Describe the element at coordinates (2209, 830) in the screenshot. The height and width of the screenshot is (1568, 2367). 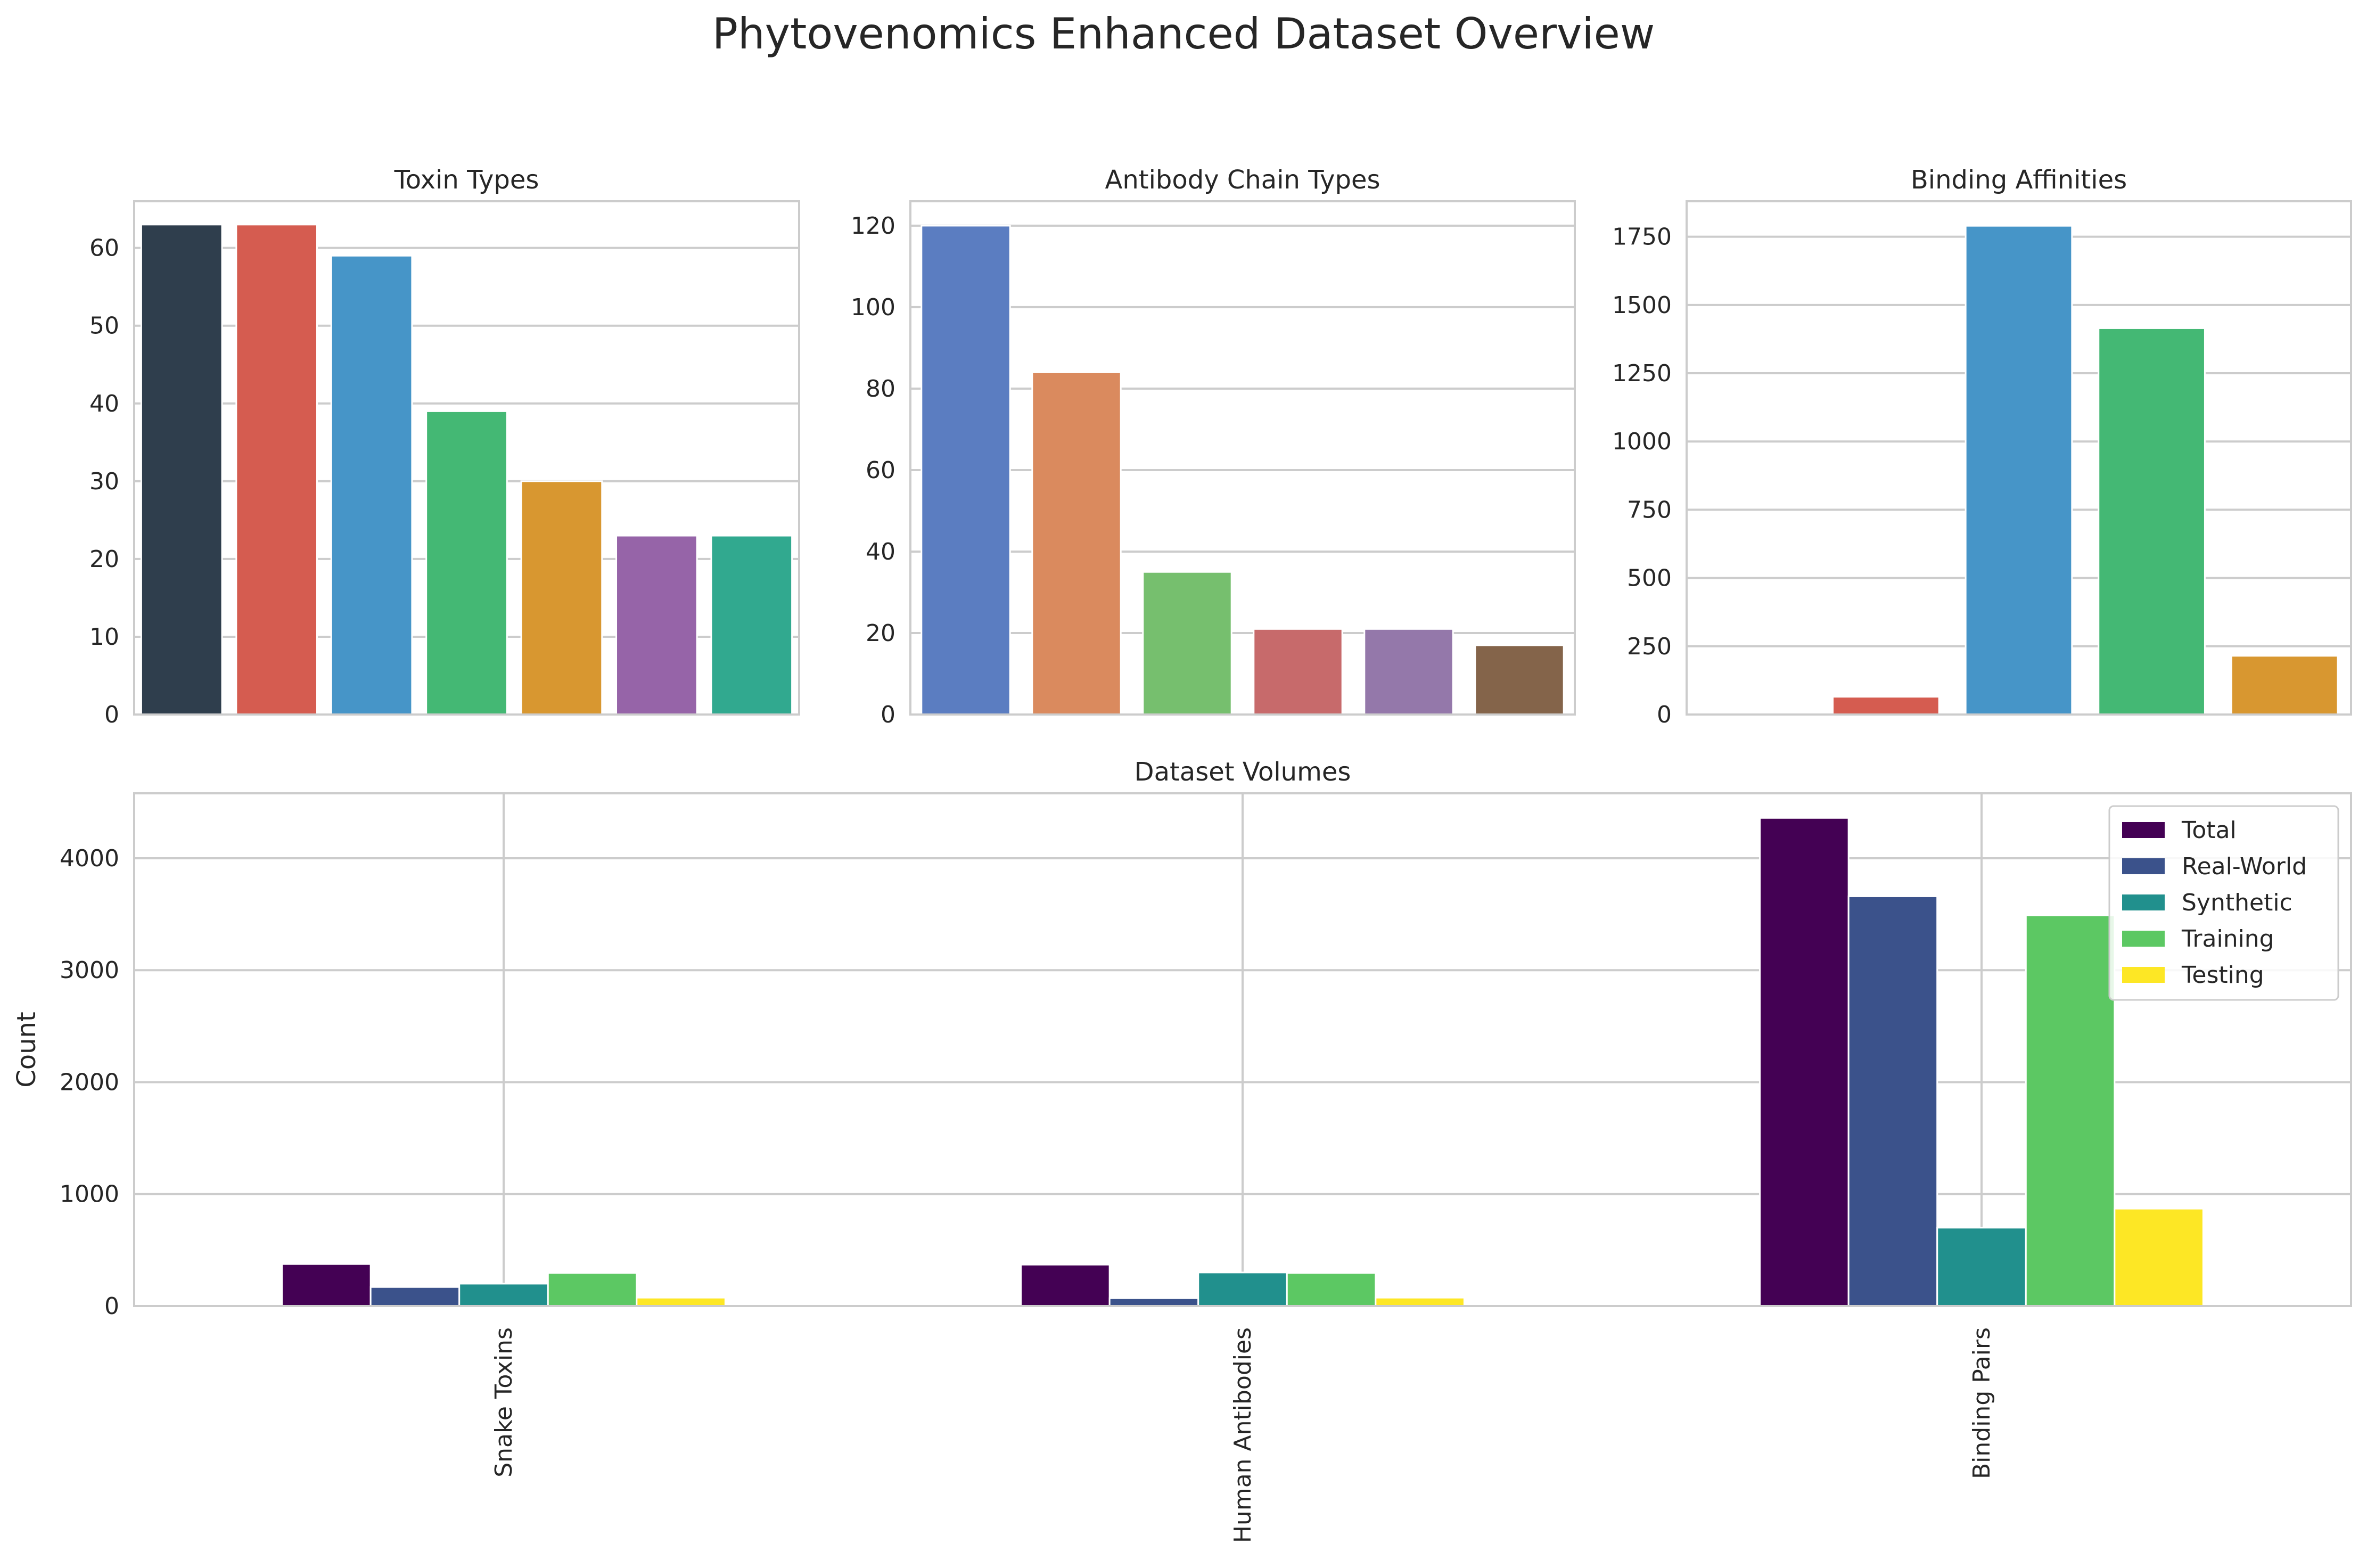
I see `legend-label: Total` at that location.